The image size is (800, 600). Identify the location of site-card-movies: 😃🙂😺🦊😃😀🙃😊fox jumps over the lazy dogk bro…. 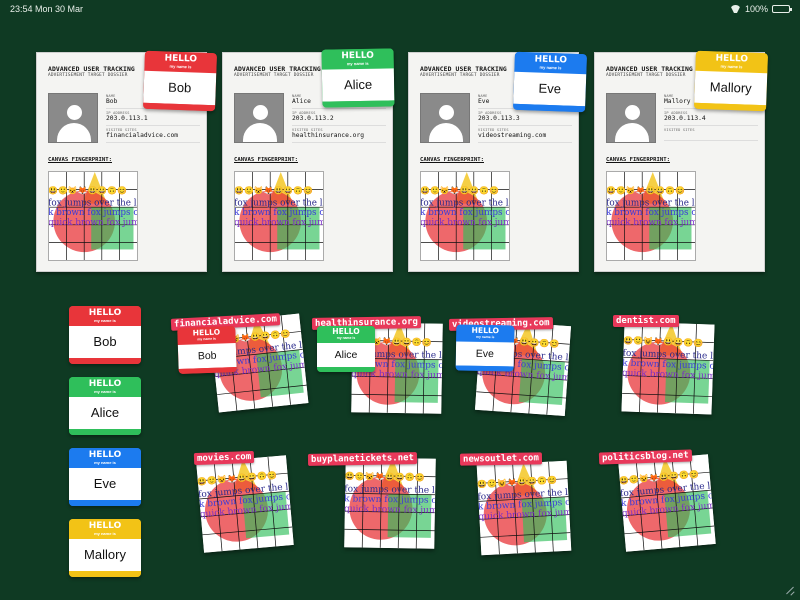
(245, 504).